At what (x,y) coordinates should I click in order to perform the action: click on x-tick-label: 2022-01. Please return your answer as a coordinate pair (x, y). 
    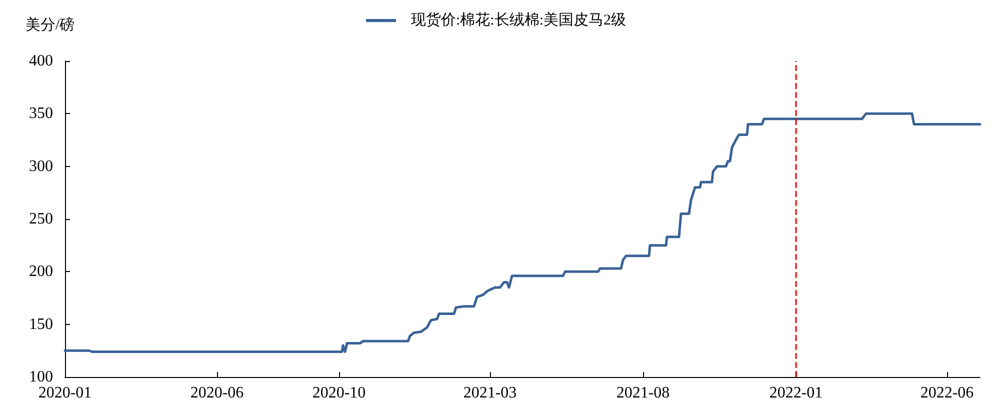
    Looking at the image, I should click on (796, 393).